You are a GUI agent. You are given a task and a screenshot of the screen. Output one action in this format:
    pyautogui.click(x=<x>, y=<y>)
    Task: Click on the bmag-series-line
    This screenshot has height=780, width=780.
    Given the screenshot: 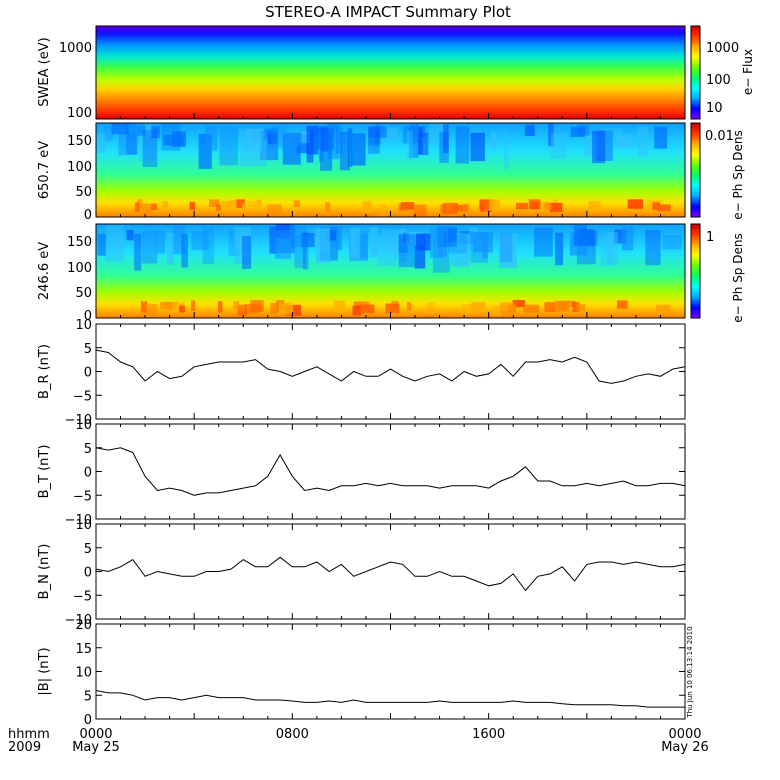 What is the action you would take?
    pyautogui.click(x=390, y=699)
    